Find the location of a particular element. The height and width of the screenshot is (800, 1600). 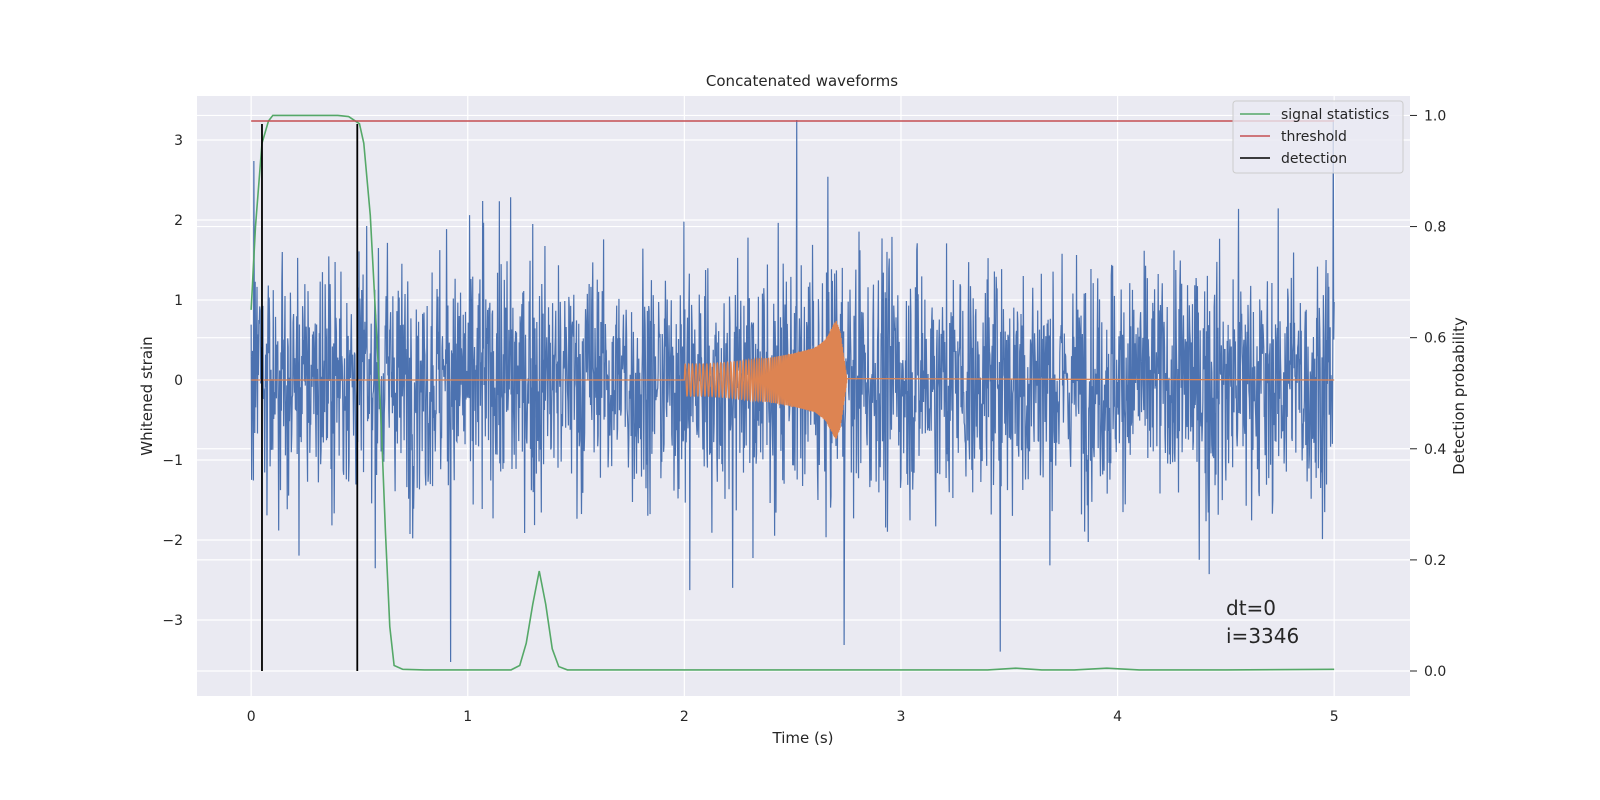

chart-title: Concatenated waveforms is located at coordinates (802, 81).